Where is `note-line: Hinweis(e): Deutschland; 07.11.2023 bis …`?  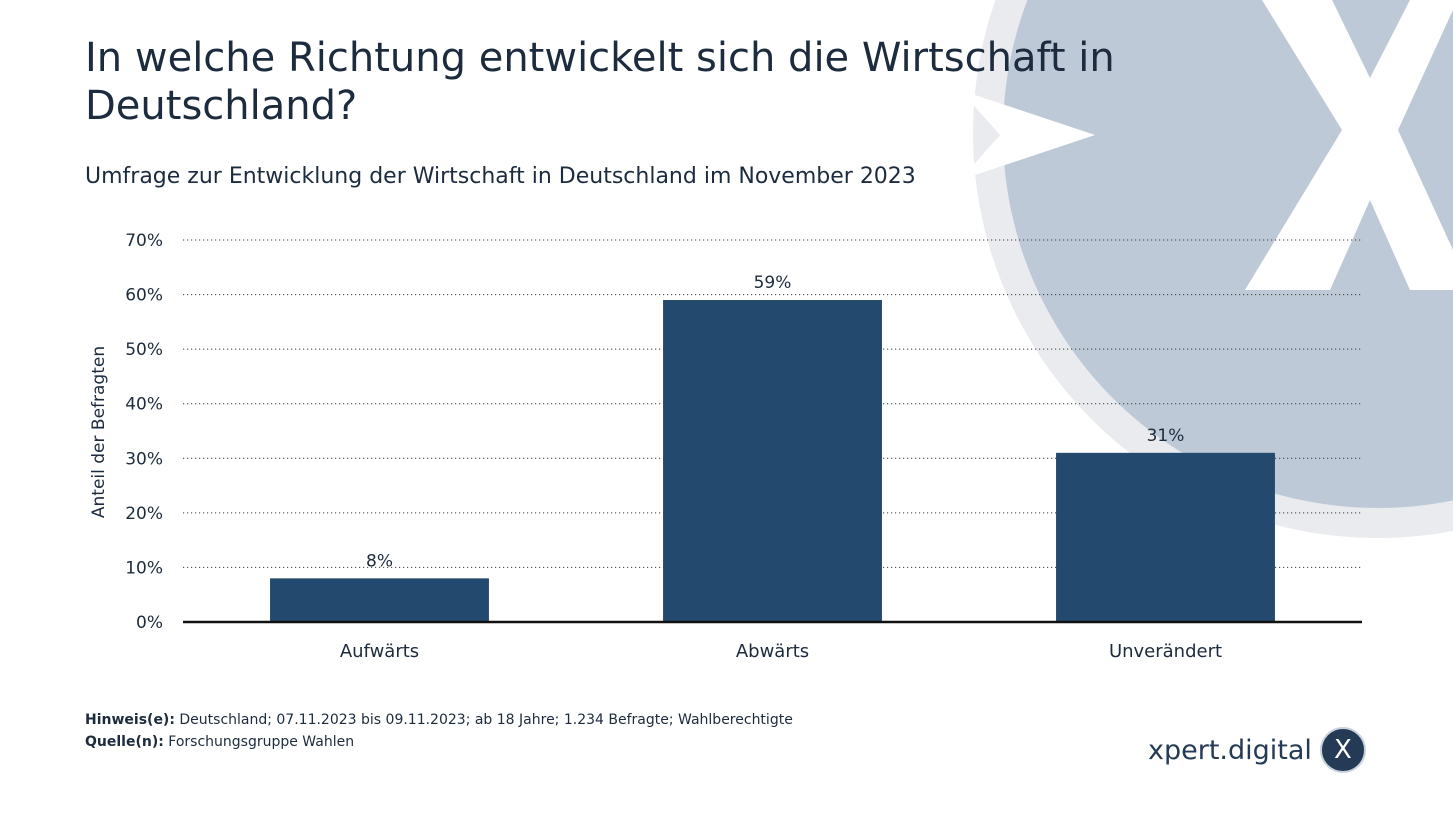 note-line: Hinweis(e): Deutschland; 07.11.2023 bis … is located at coordinates (439, 720).